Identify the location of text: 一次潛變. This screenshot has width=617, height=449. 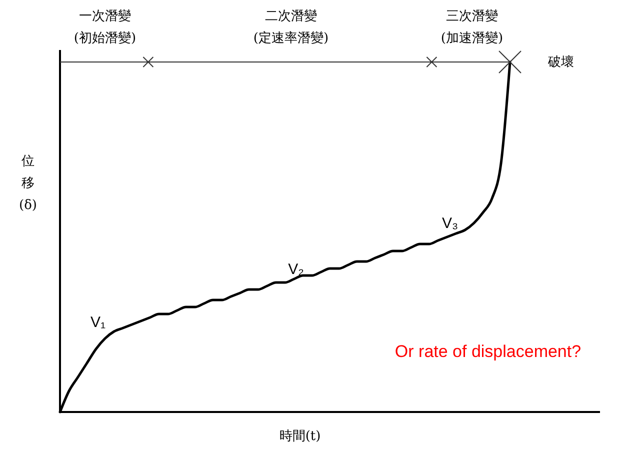
(105, 16).